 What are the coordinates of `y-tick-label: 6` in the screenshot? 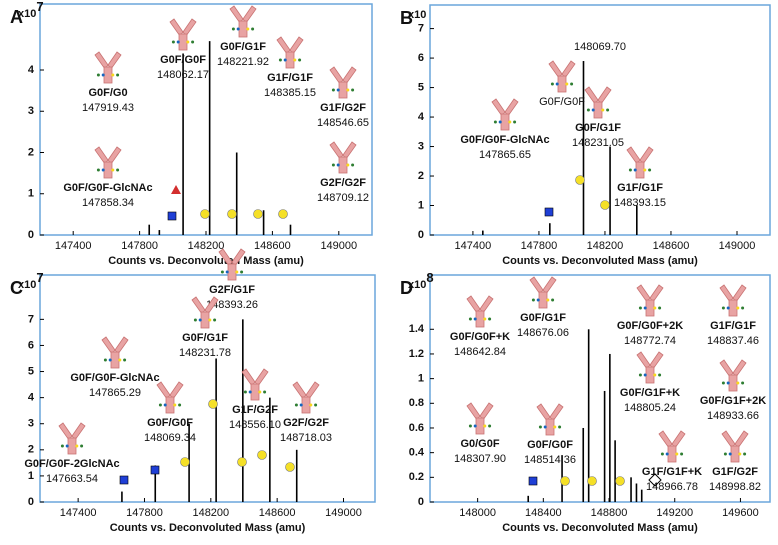 It's located at (31, 345).